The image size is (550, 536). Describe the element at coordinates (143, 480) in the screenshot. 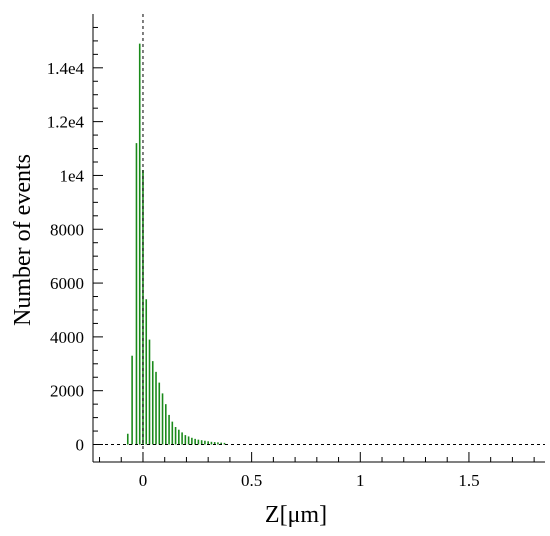

I see `x-tick-label: 0` at that location.